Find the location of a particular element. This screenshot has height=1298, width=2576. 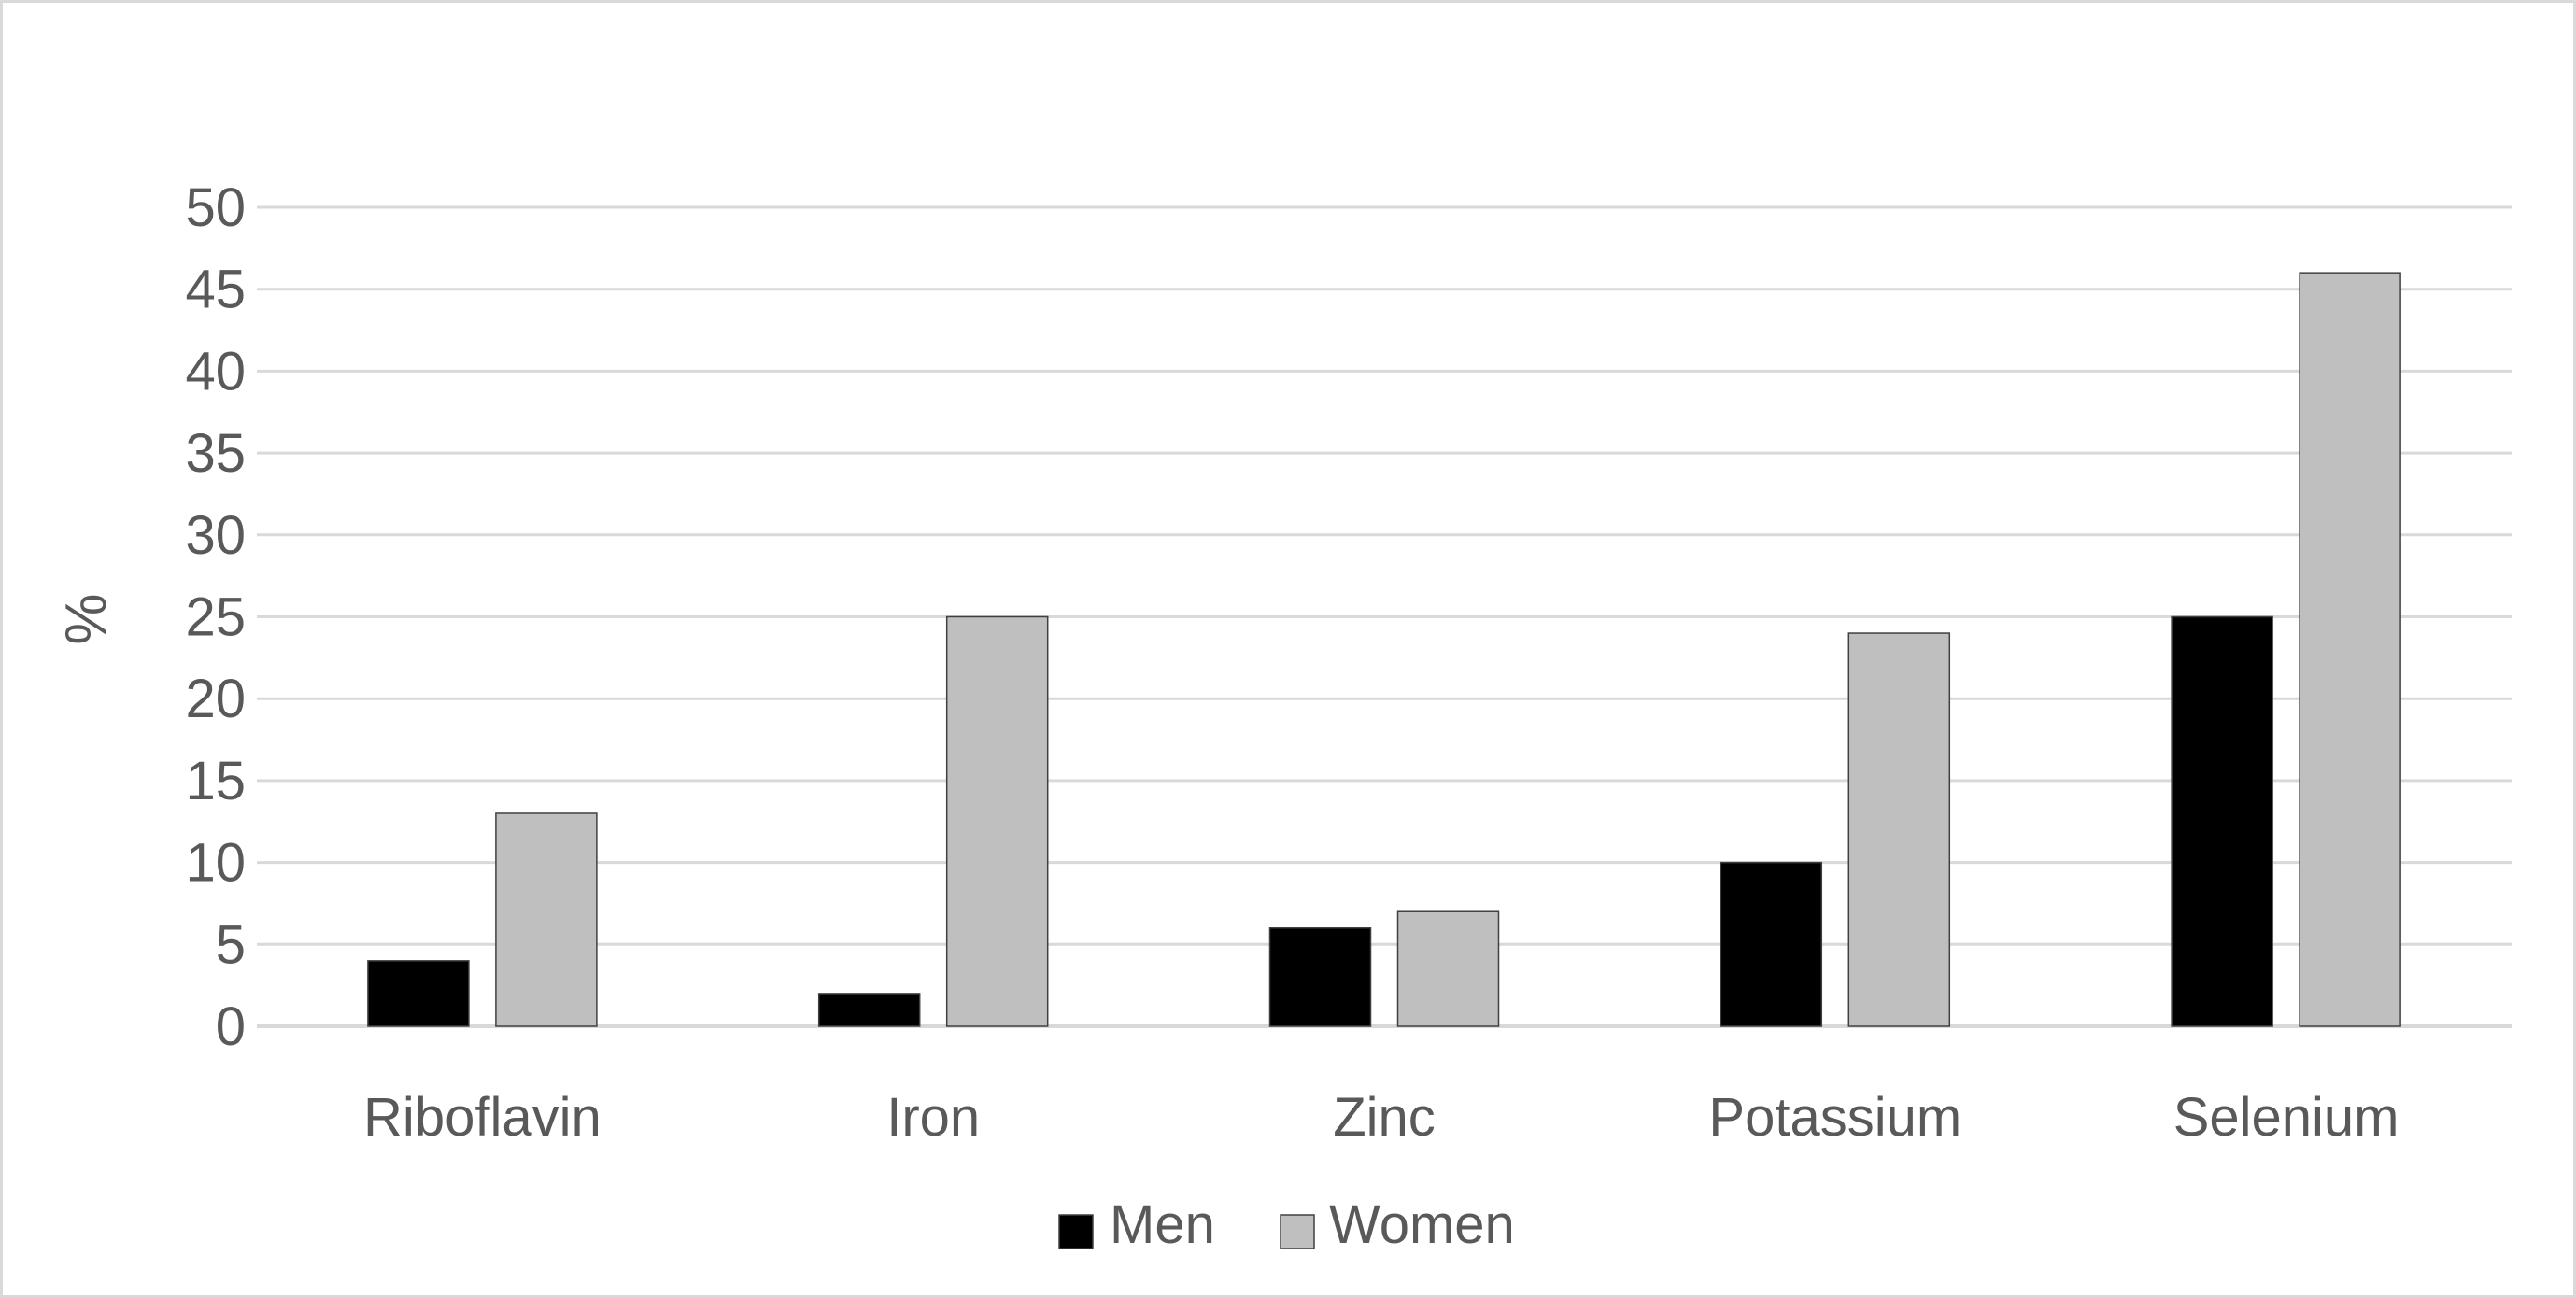

y-tick-label: 35 is located at coordinates (215, 453).